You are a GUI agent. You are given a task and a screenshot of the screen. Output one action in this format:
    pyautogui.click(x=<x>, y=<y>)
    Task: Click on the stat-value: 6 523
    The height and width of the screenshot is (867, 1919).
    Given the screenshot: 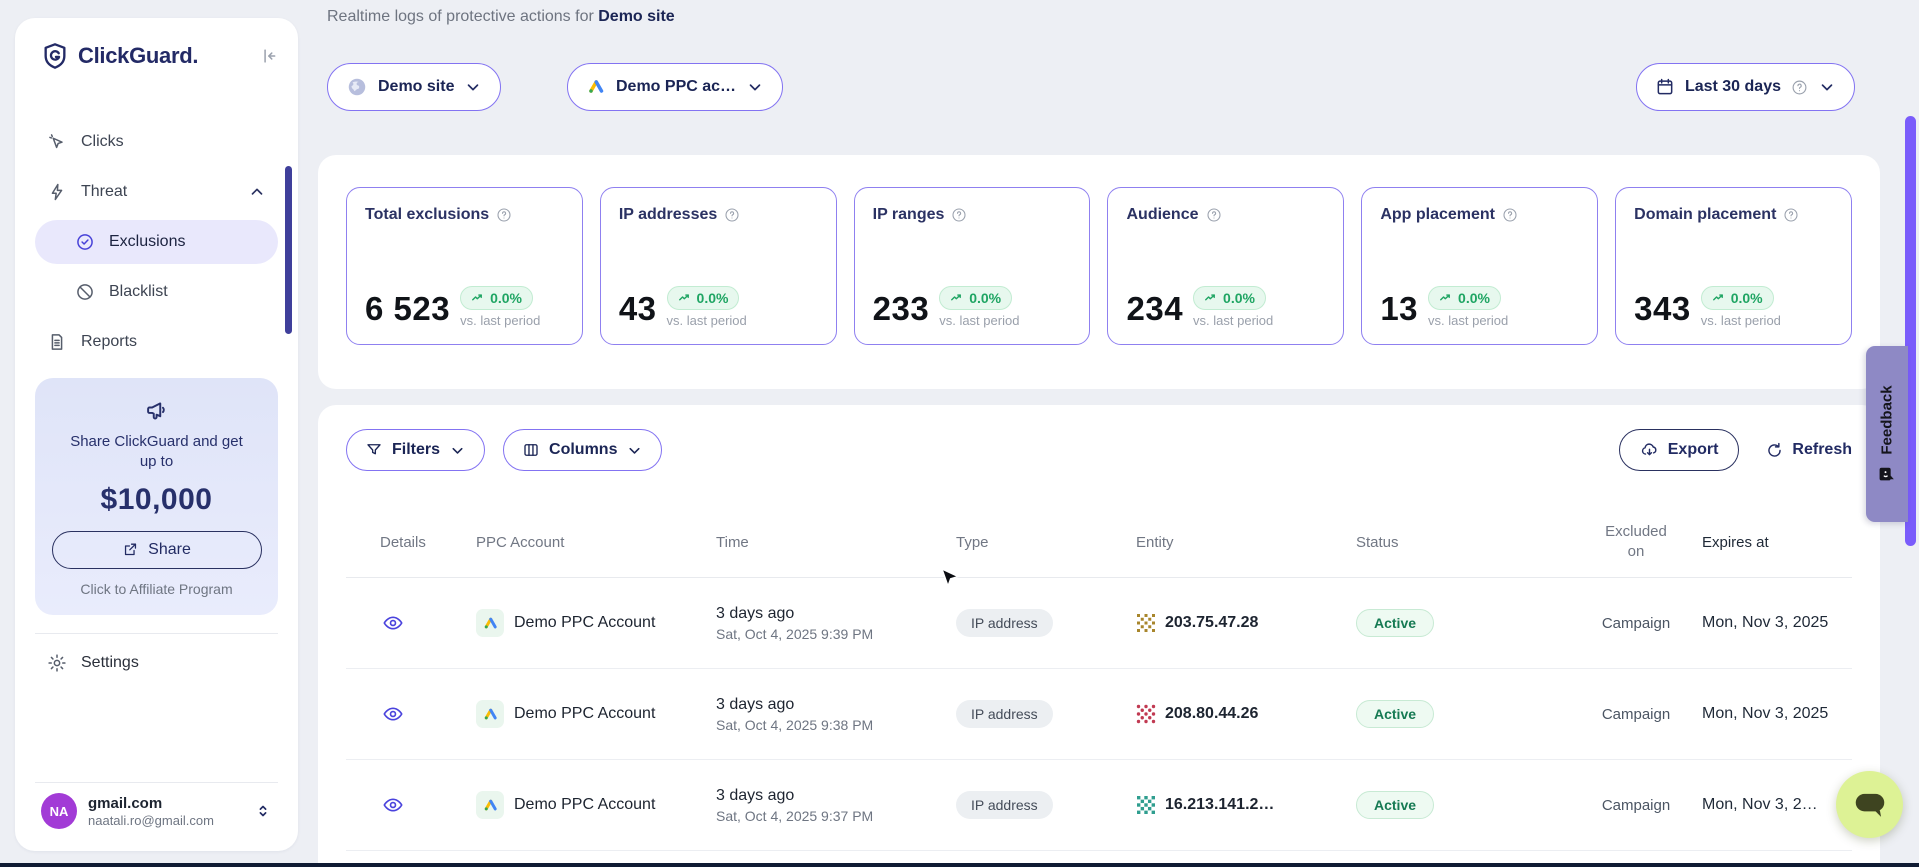 What is the action you would take?
    pyautogui.click(x=408, y=308)
    